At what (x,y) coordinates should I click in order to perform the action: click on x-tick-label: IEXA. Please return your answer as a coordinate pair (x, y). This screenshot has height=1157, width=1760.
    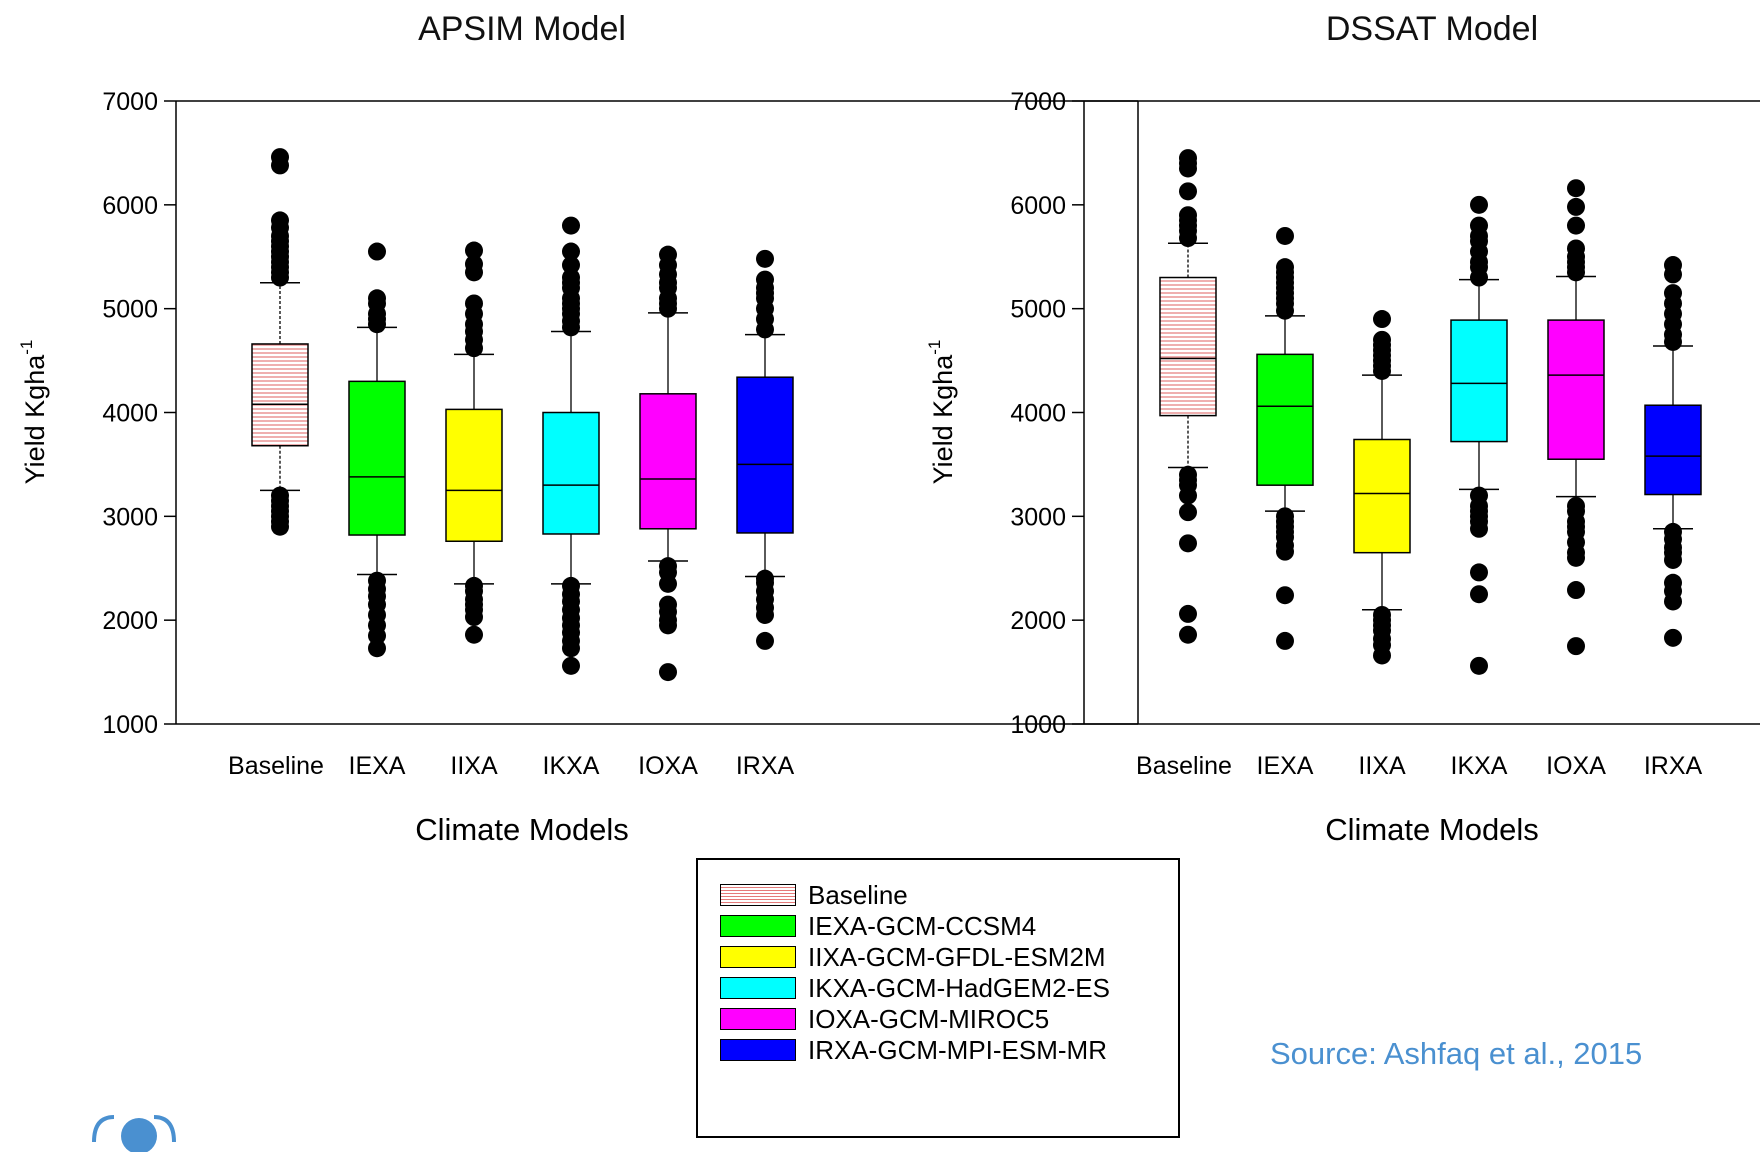
    Looking at the image, I should click on (1285, 766).